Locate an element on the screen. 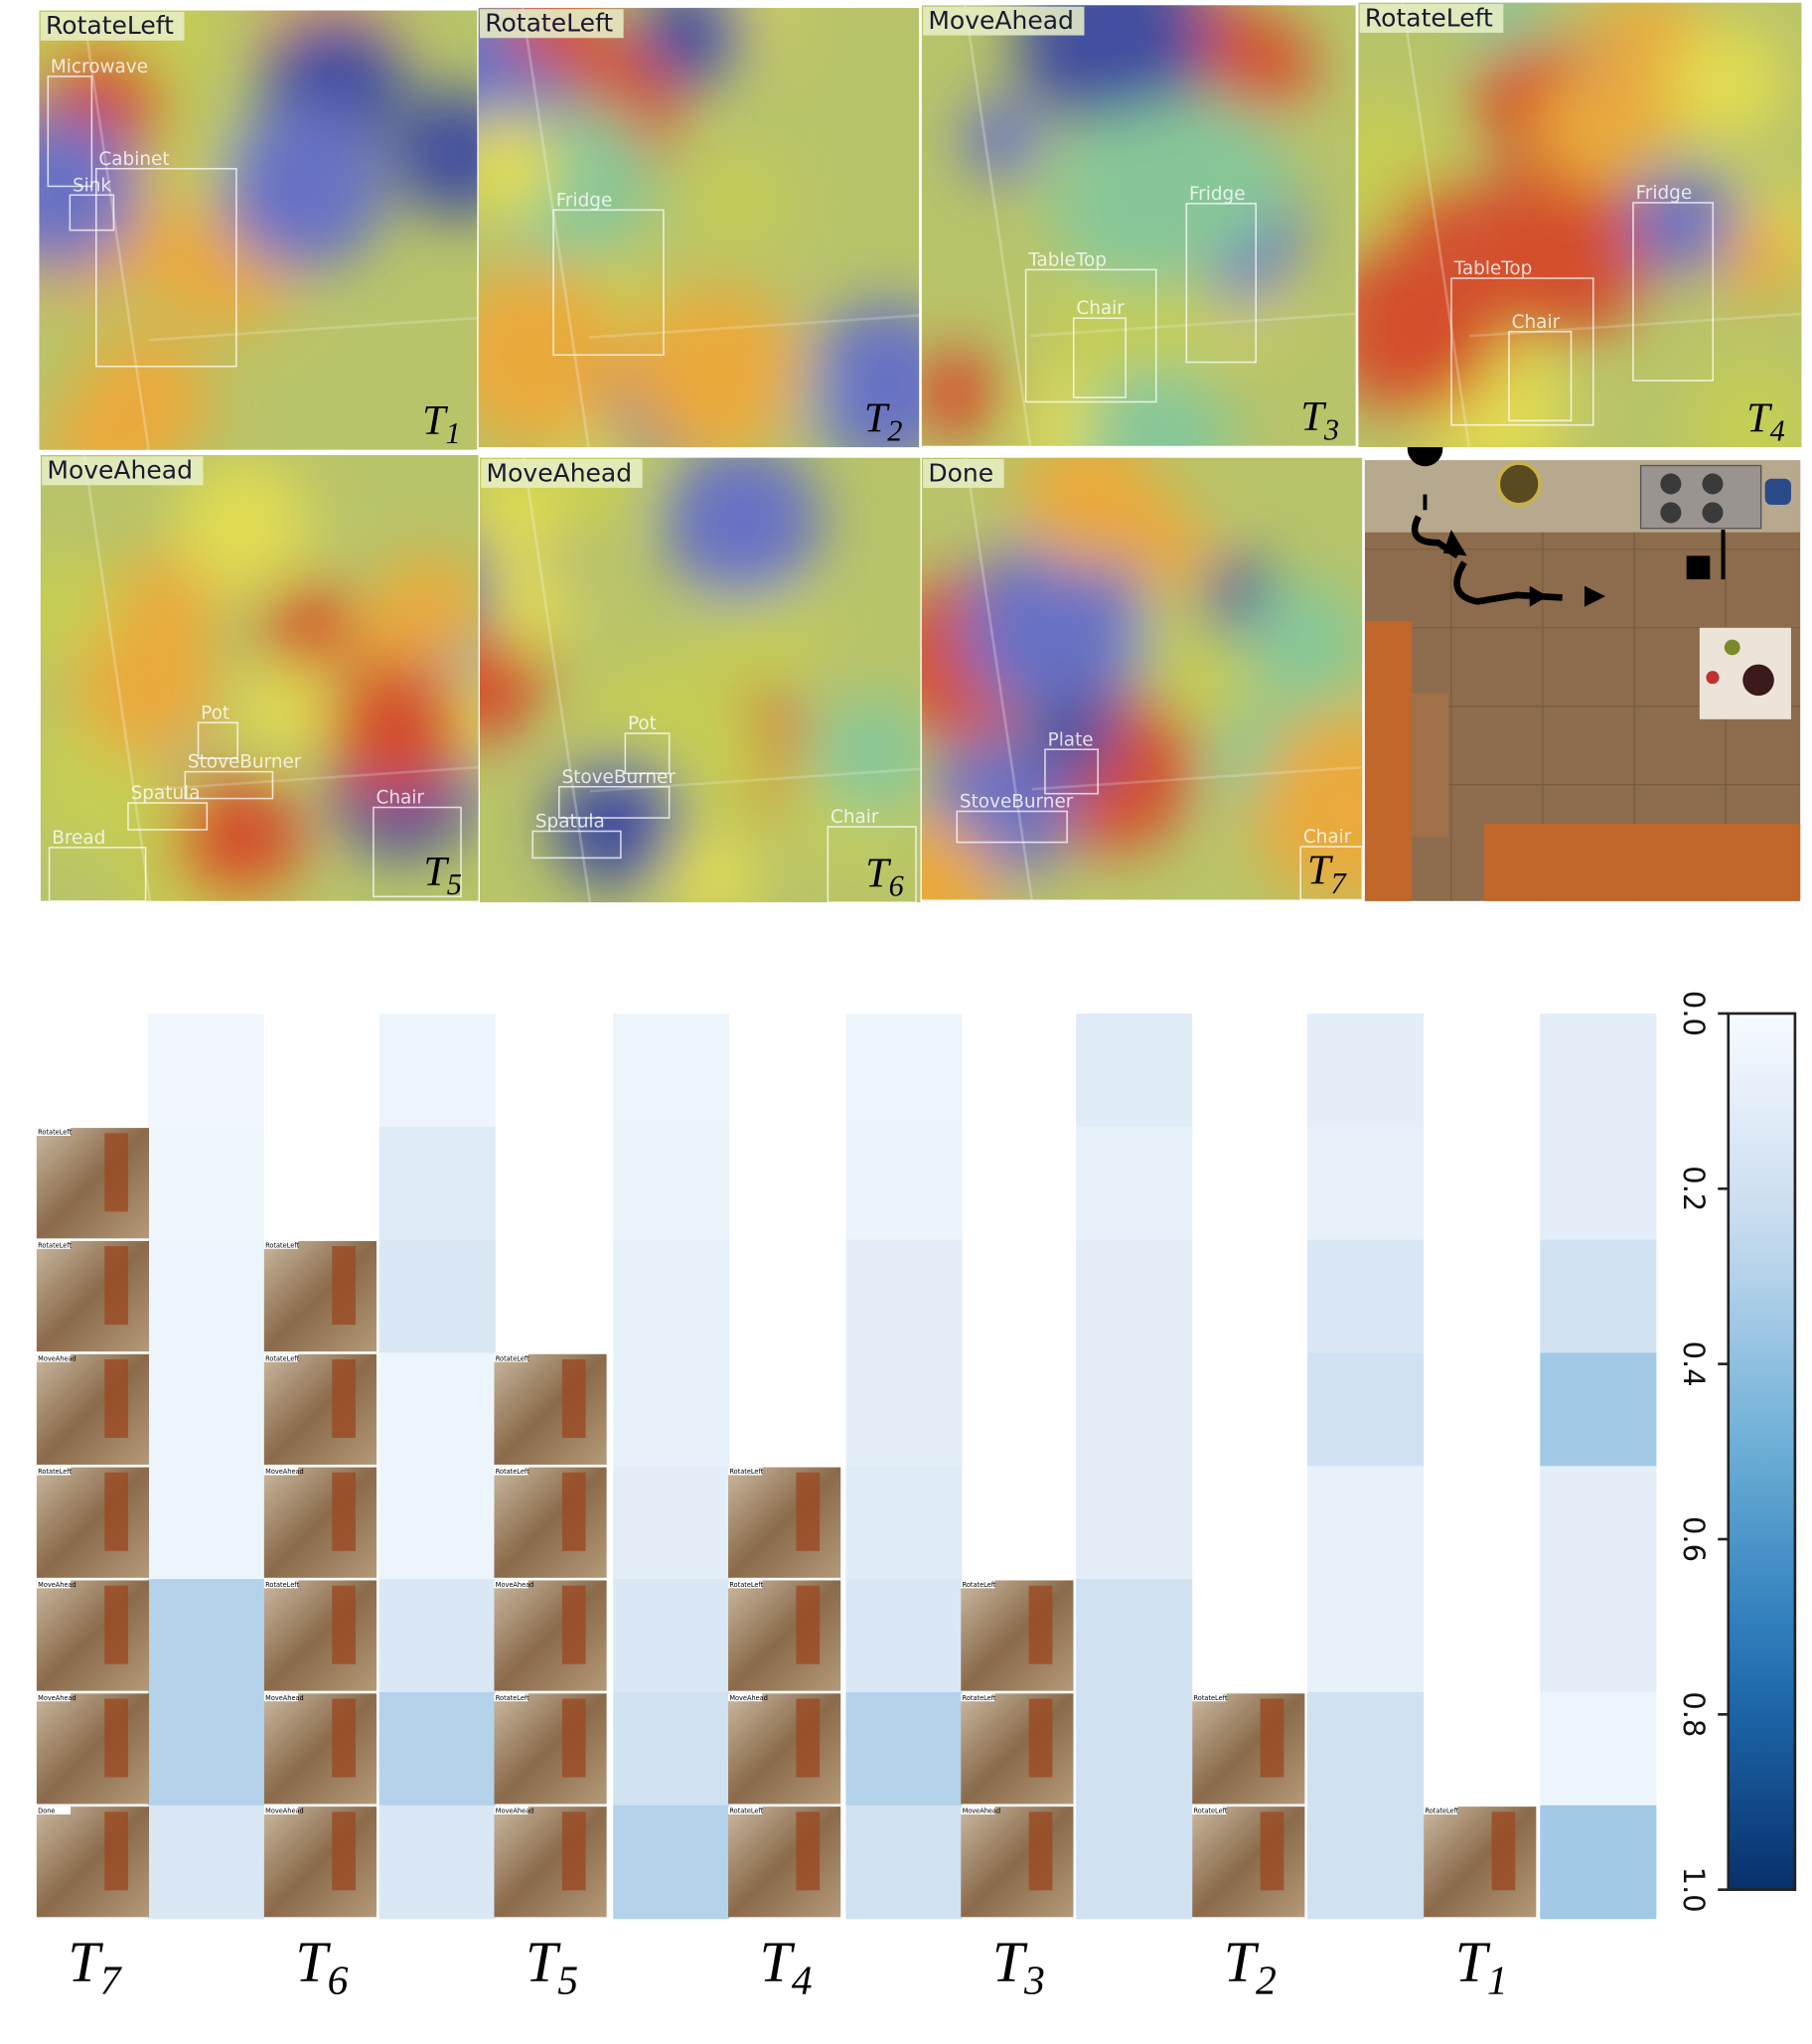 Image resolution: width=1812 pixels, height=2044 pixels. object-label: TableTop is located at coordinates (1067, 259).